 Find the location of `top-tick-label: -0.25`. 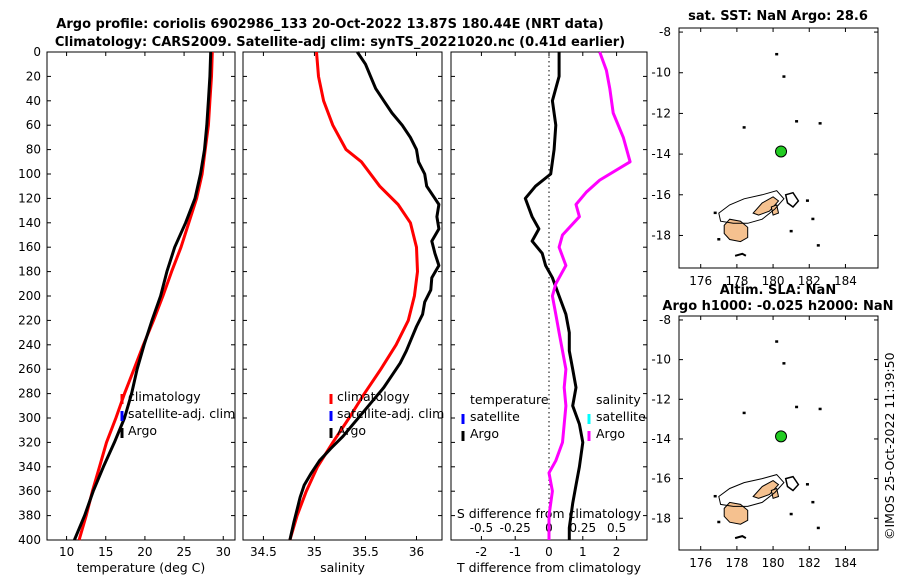

top-tick-label: -0.25 is located at coordinates (515, 528).